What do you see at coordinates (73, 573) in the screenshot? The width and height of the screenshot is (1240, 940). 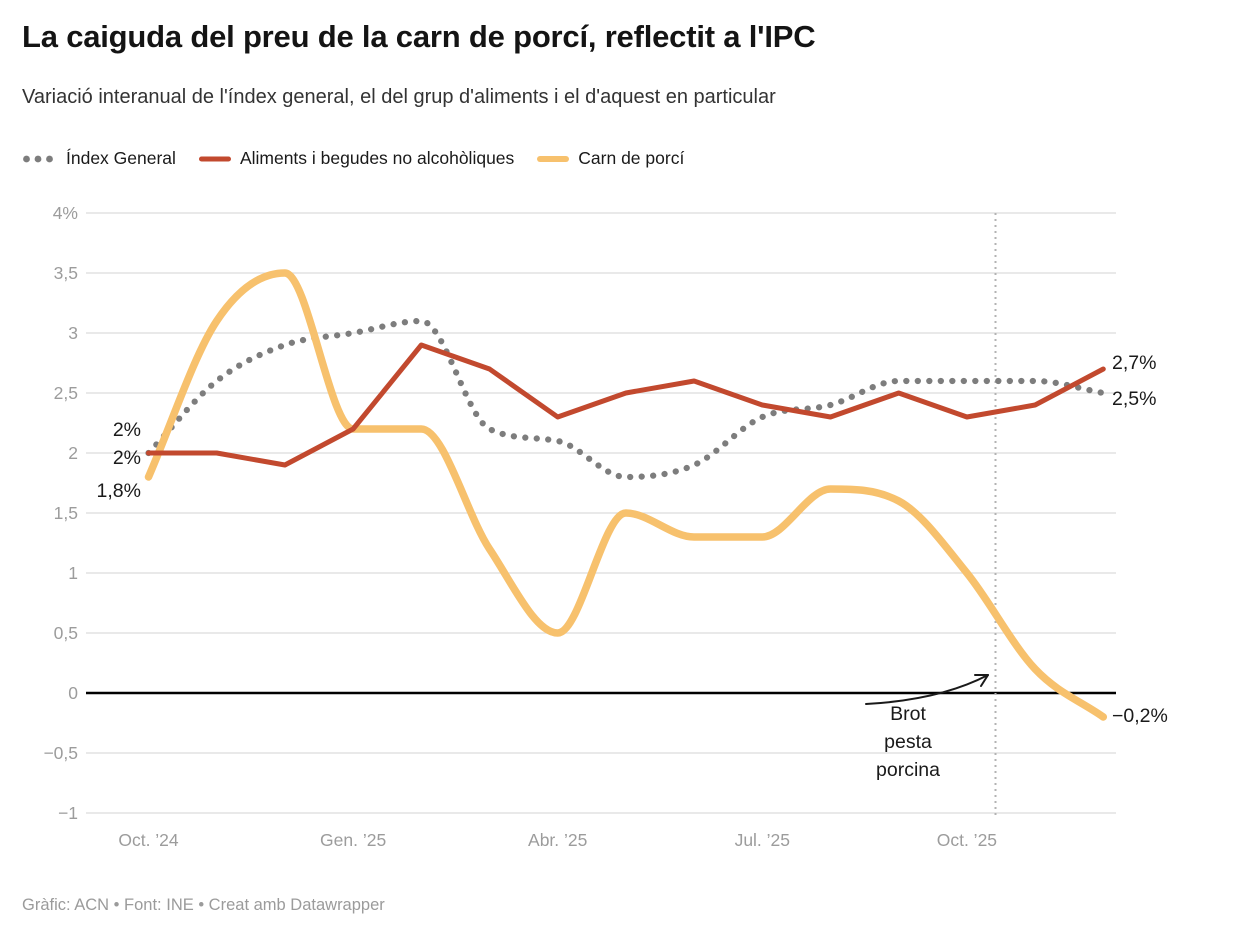 I see `y-axis-tick-label: 1` at bounding box center [73, 573].